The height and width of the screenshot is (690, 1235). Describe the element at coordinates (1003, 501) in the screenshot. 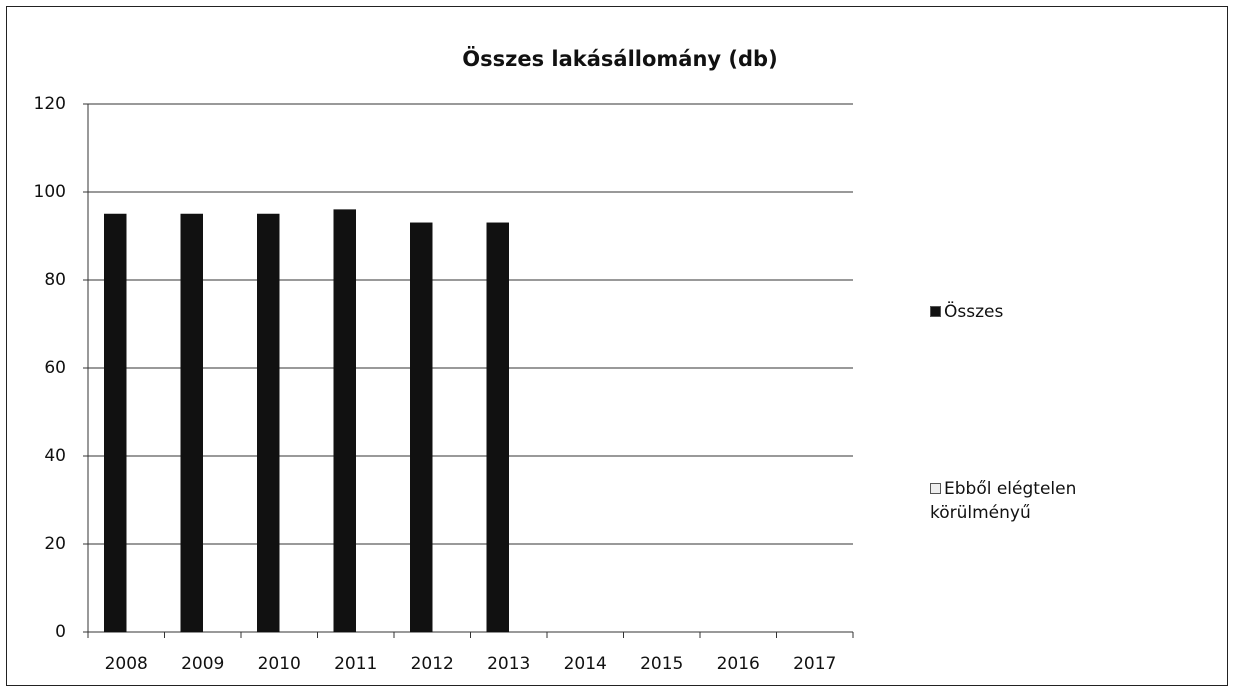

I see `legend-label: Ebből elégtelen körülményű` at that location.